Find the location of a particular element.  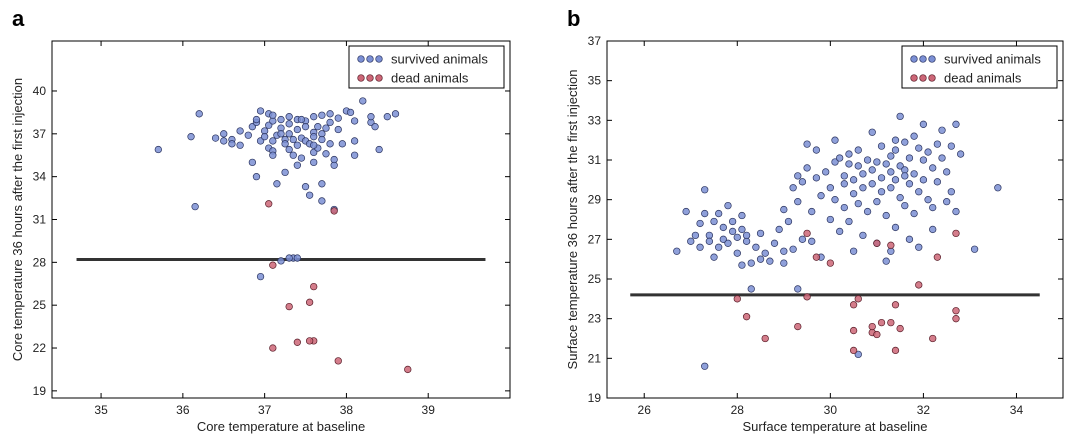

y-tick-label: 34 is located at coordinates (40, 177).